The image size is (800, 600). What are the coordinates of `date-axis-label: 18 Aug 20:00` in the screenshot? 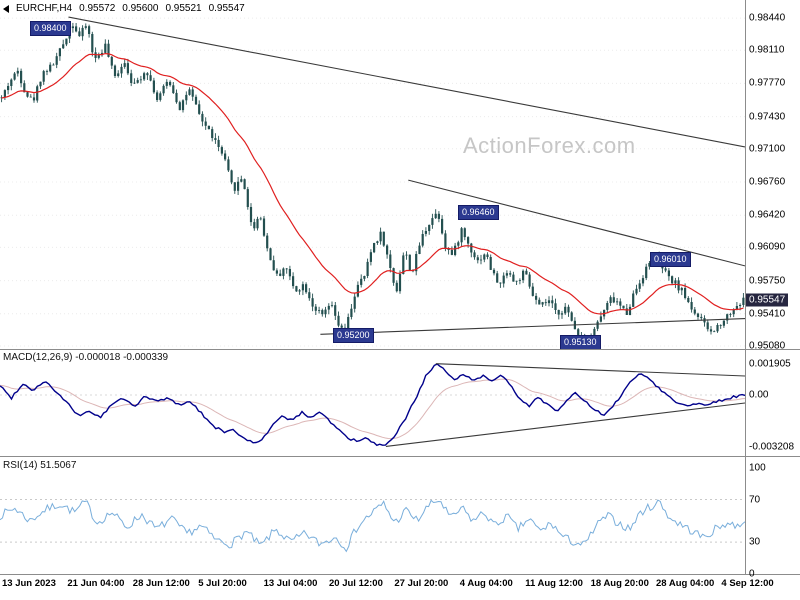 It's located at (619, 583).